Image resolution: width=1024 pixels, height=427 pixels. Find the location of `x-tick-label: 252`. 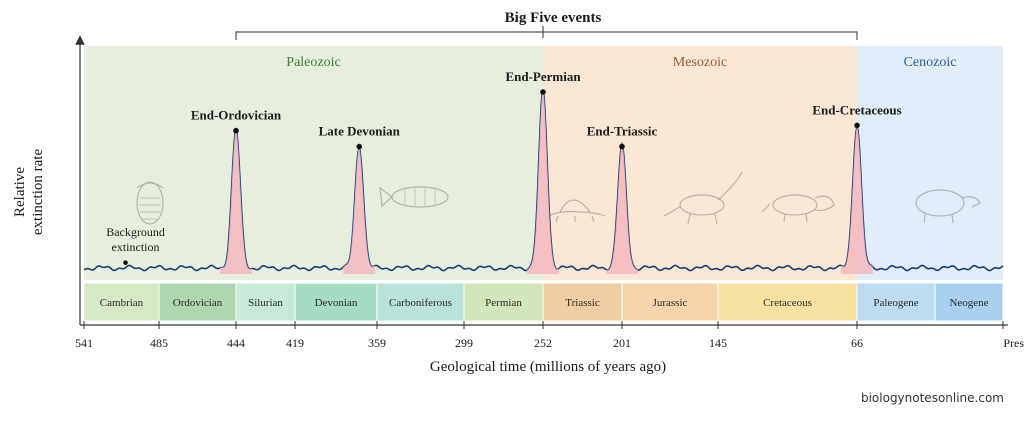

x-tick-label: 252 is located at coordinates (543, 343).